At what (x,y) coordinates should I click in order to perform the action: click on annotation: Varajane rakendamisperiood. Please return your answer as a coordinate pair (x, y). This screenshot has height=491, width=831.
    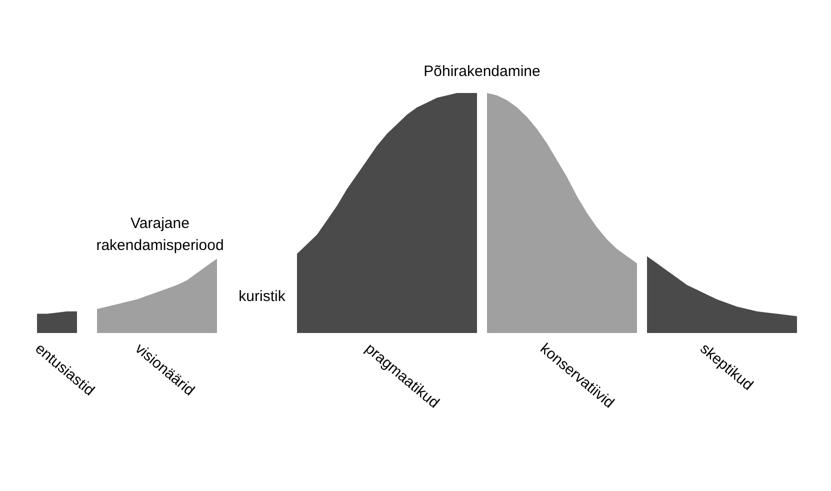
    Looking at the image, I should click on (160, 234).